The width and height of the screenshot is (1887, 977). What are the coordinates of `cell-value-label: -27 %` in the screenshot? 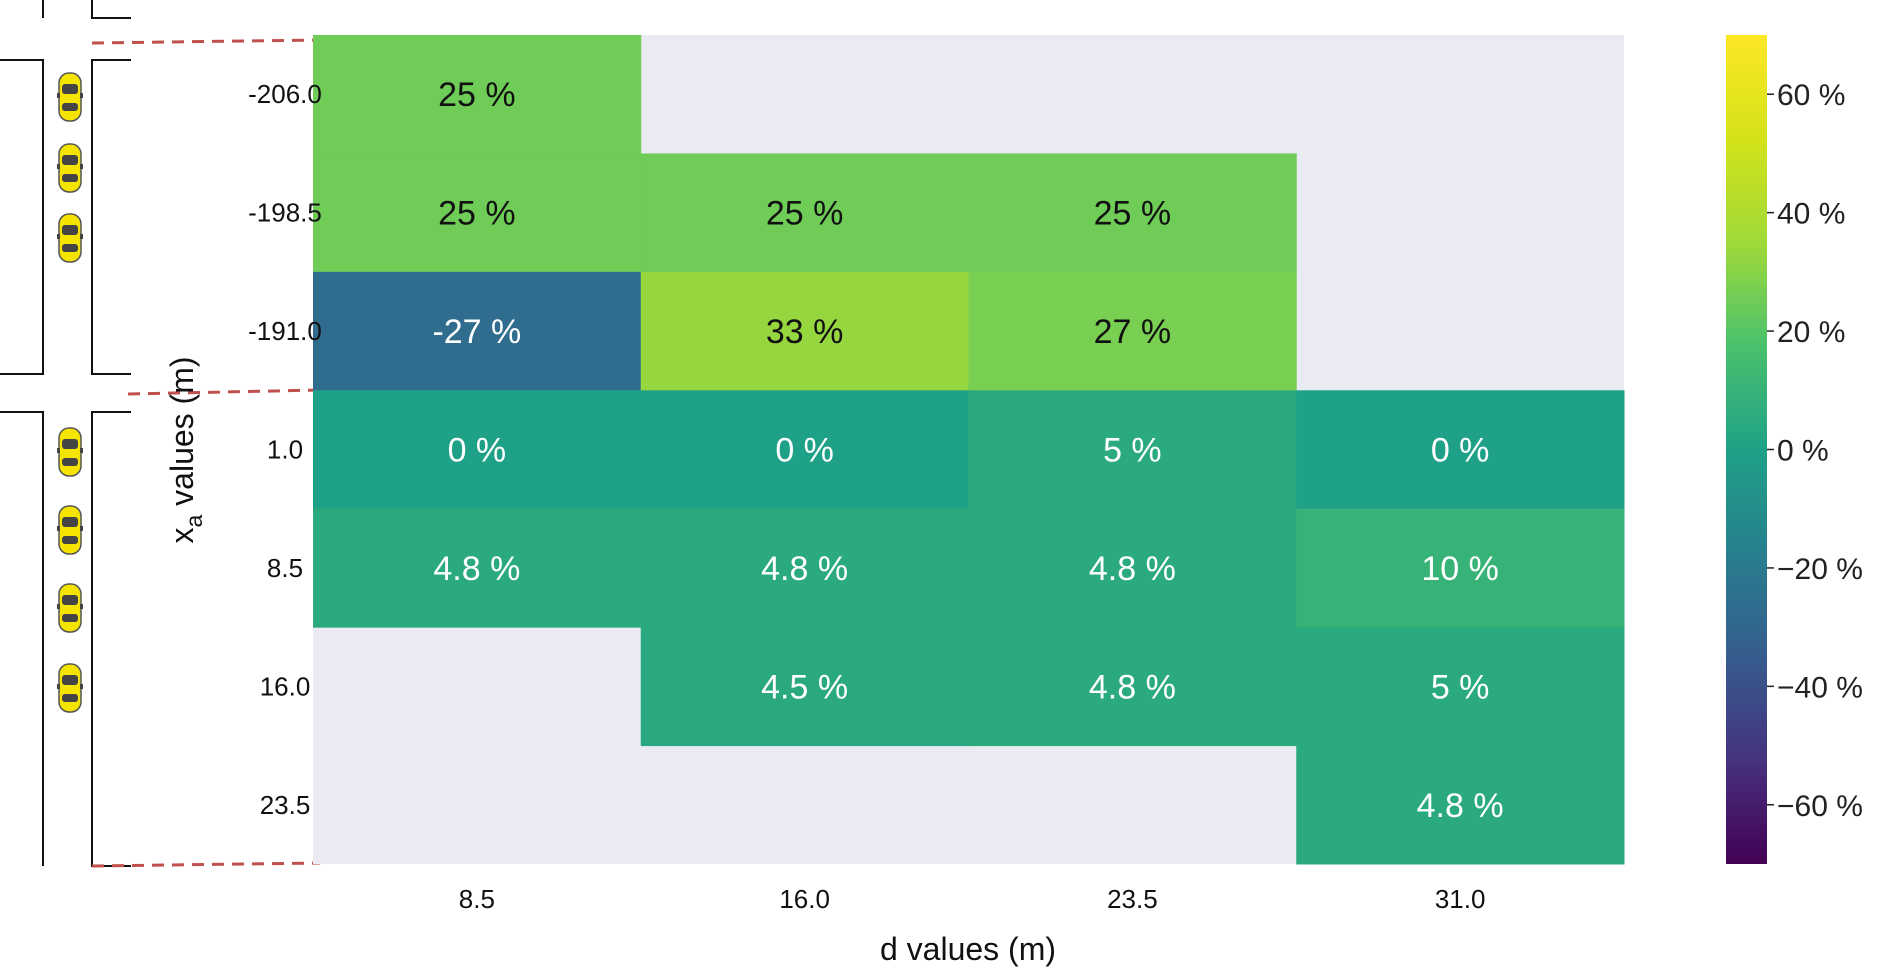 It's located at (476, 332).